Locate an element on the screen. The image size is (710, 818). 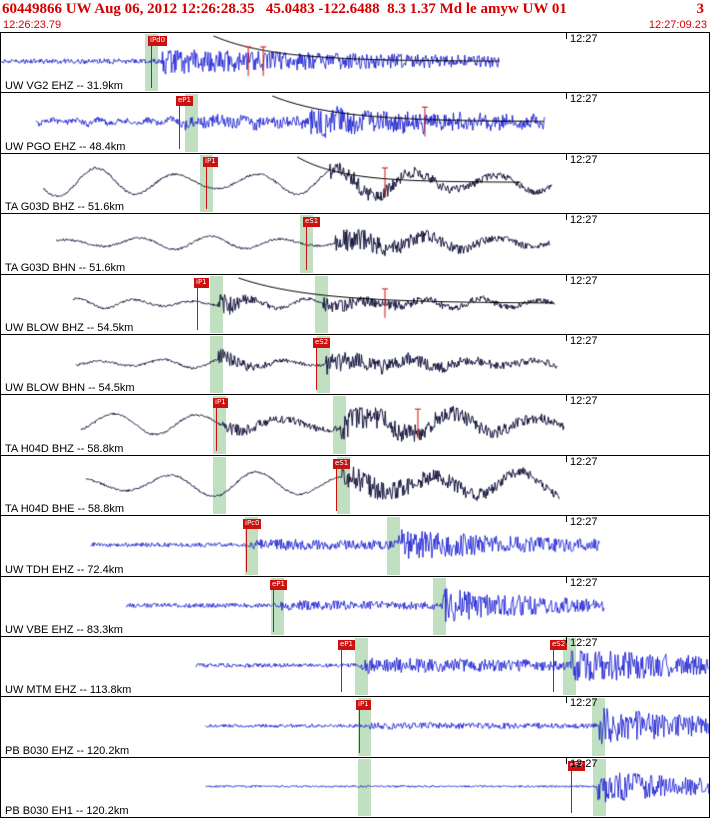
station-label: UW BLOW BHZ -- 54.5km is located at coordinates (69, 327).